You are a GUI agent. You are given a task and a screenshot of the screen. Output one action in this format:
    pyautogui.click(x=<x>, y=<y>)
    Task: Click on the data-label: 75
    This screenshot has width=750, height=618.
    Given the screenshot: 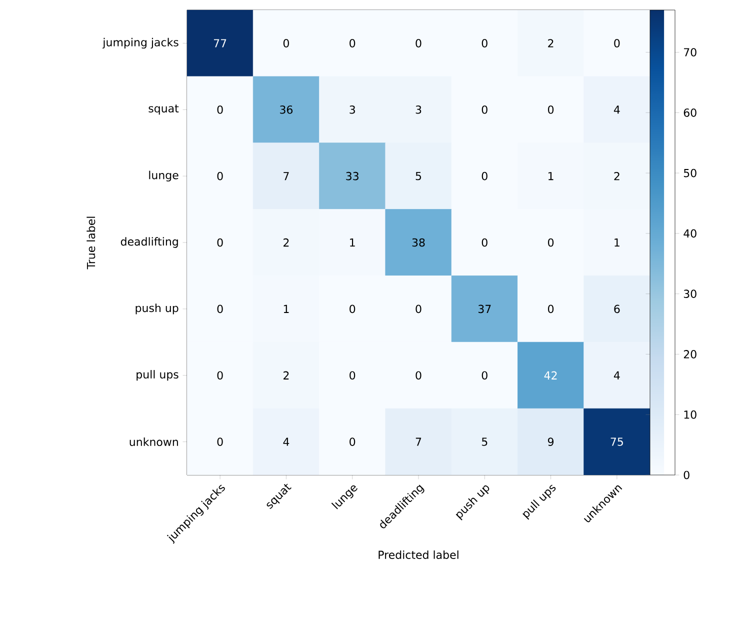 What is the action you would take?
    pyautogui.click(x=616, y=442)
    